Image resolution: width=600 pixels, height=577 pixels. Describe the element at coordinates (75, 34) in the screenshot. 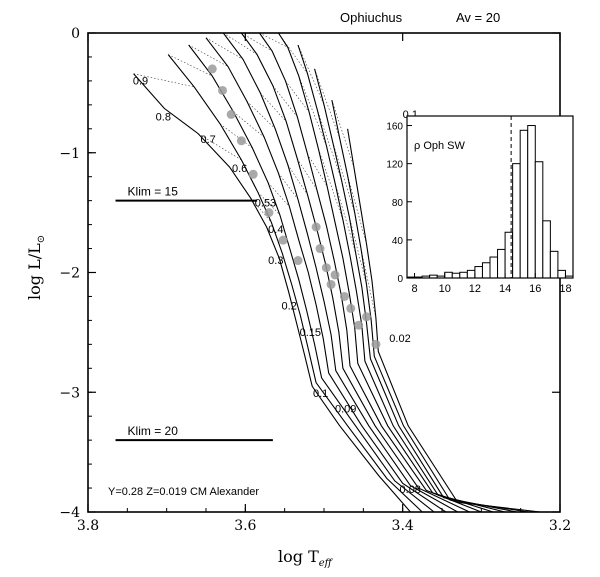

I see `y-tick-label: 0` at that location.